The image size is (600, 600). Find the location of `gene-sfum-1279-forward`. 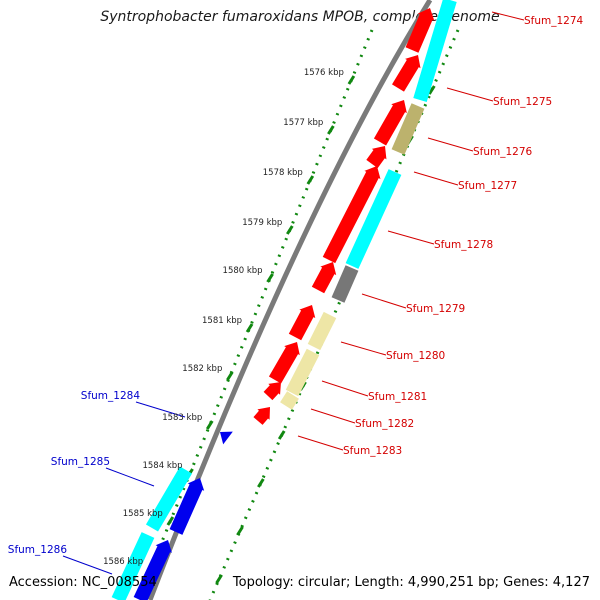

gene-sfum-1279-forward is located at coordinates (302, 323).